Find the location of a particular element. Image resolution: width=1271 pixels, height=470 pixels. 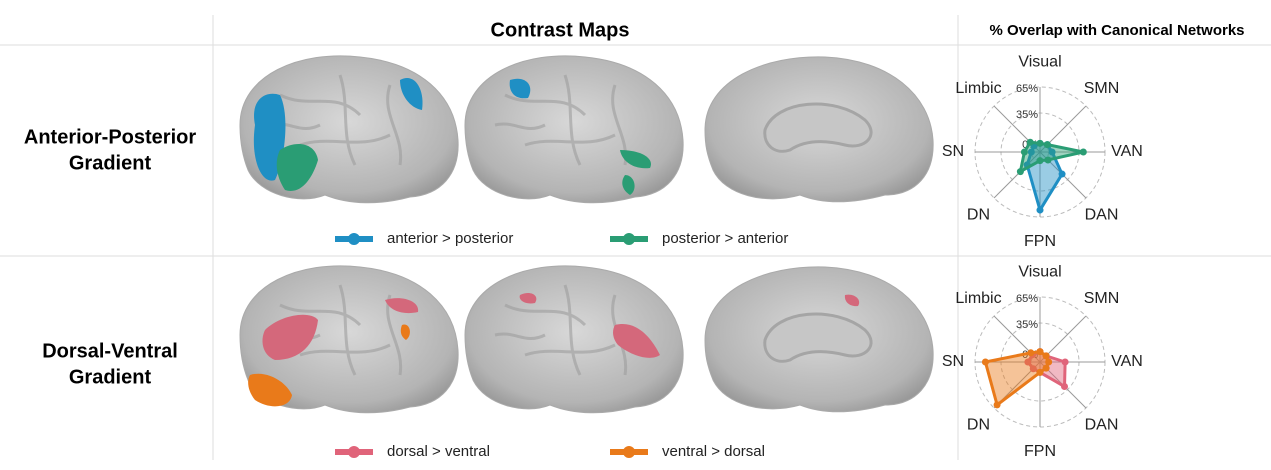

legend-label: posterior > anterior is located at coordinates (725, 238).